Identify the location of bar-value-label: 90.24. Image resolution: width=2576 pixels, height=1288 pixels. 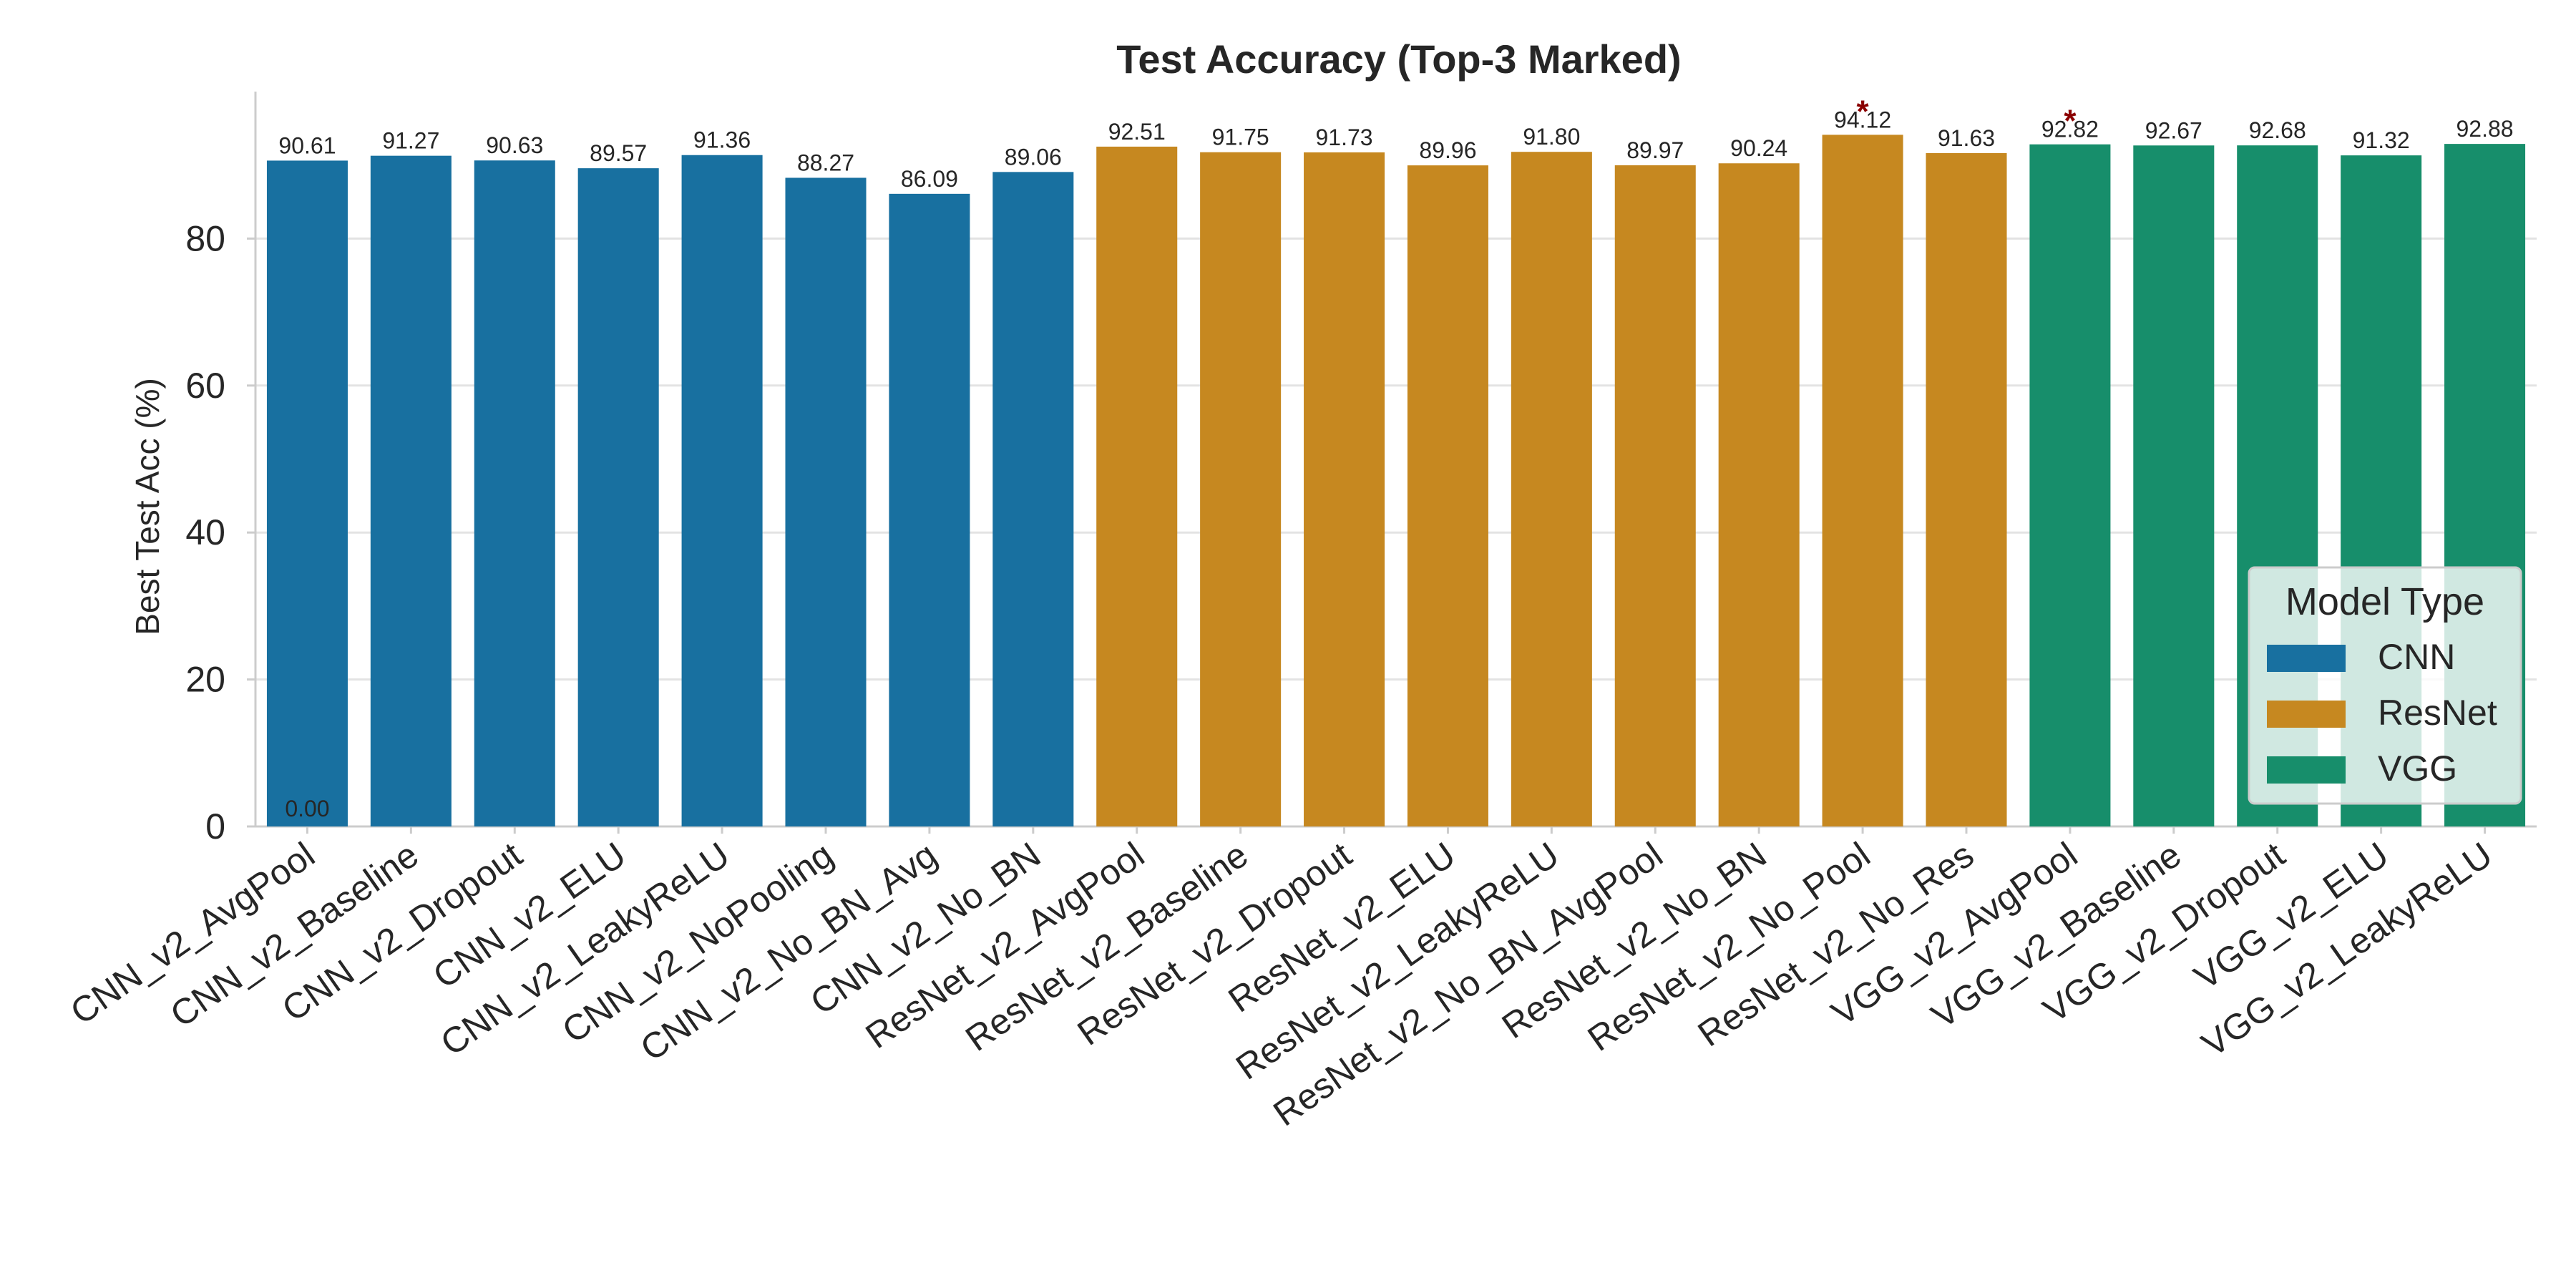
(1758, 148).